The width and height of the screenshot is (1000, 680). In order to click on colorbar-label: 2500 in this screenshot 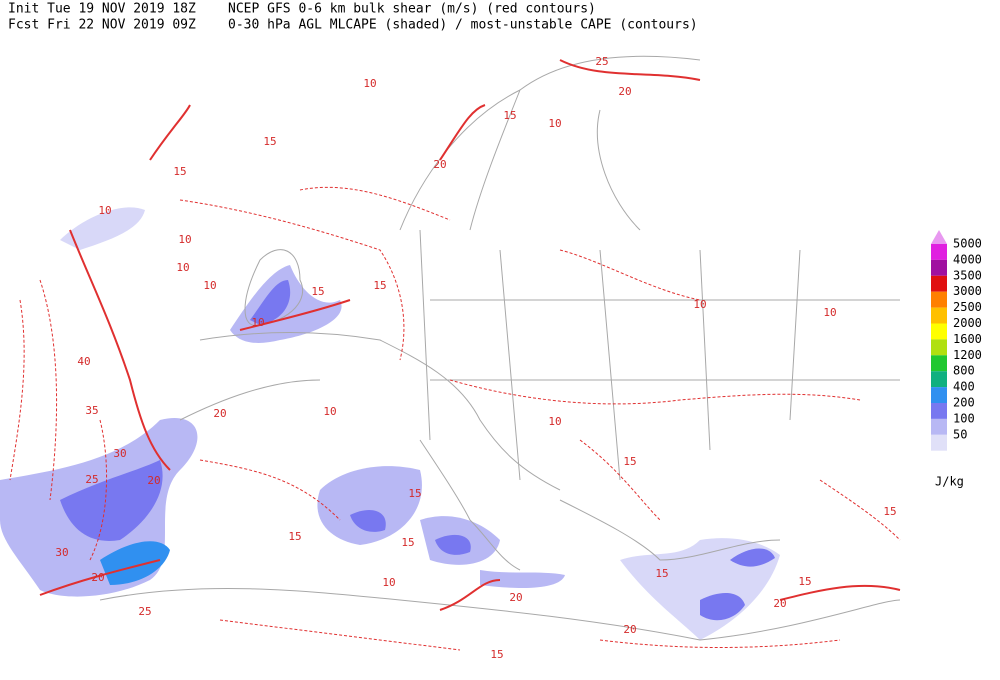, I will do `click(967, 307)`.